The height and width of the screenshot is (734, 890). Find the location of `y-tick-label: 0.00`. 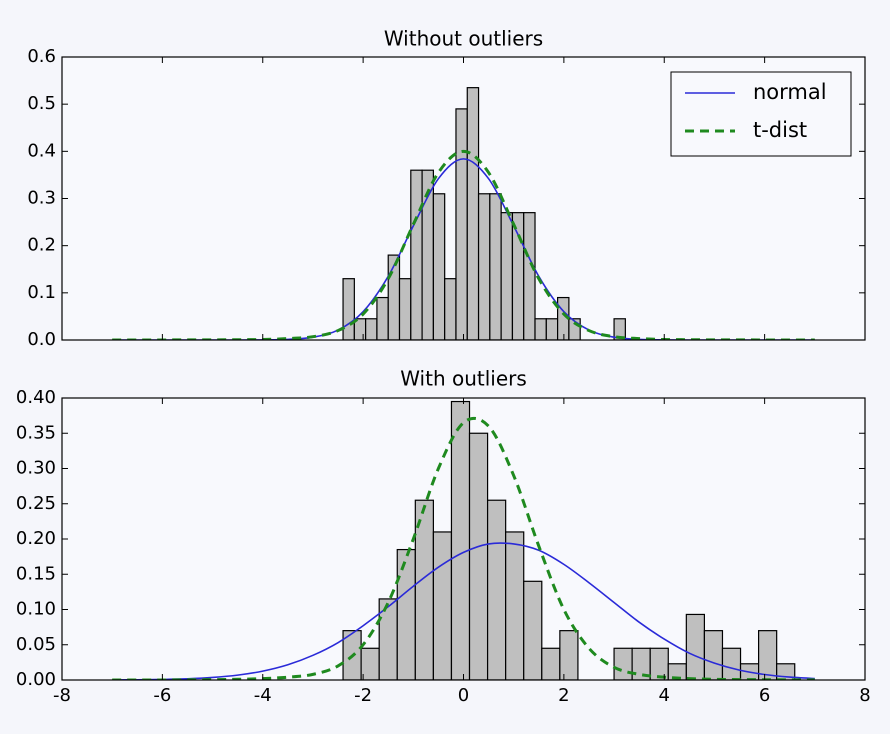

y-tick-label: 0.00 is located at coordinates (36, 679).